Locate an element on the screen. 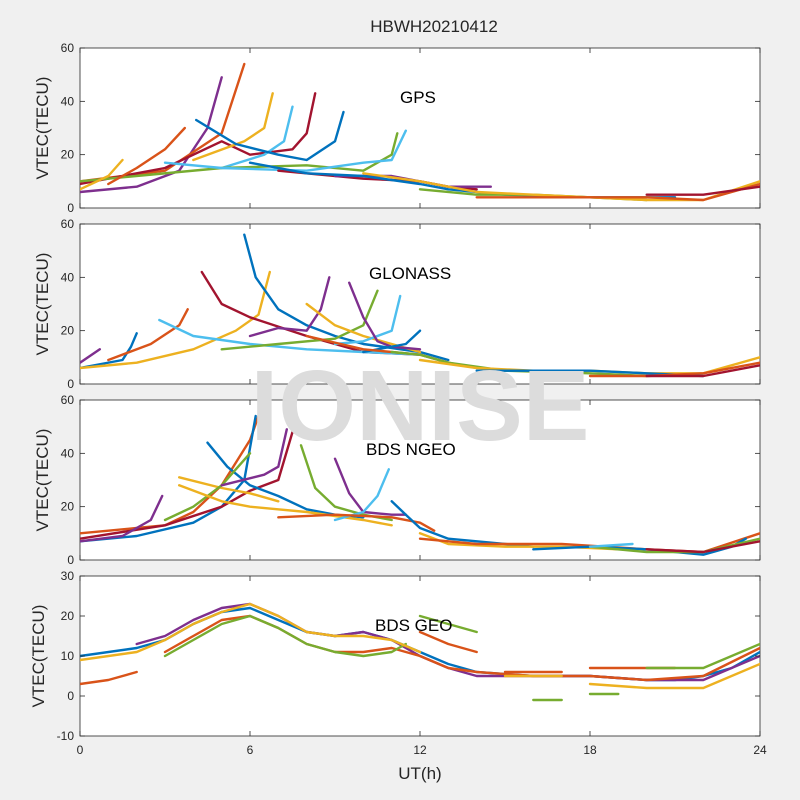 The image size is (800, 800). x-tick-label: 24 is located at coordinates (760, 750).